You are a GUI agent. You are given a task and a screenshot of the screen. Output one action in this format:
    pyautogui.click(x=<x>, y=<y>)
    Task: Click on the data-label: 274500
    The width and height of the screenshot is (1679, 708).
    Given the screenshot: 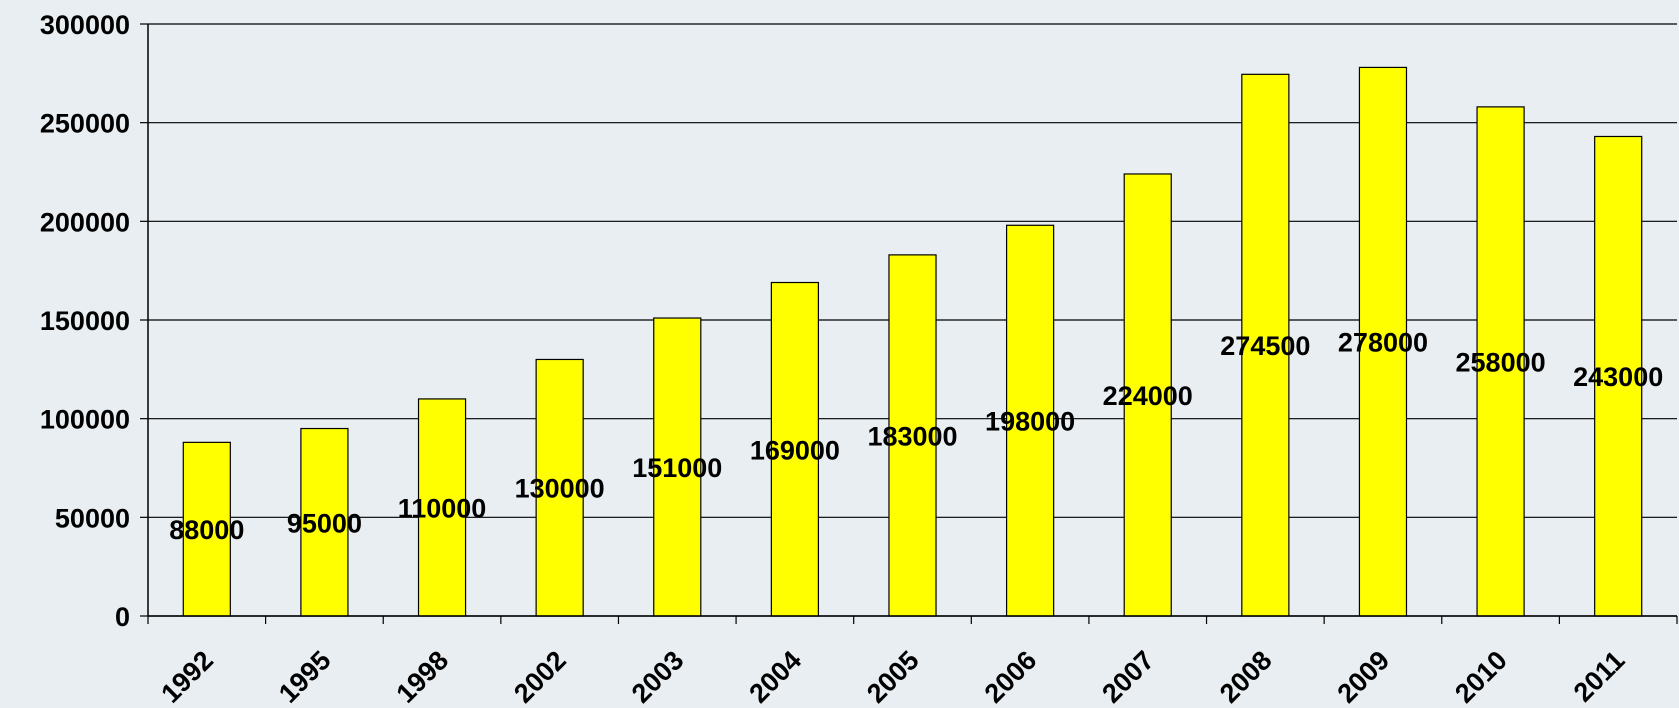 What is the action you would take?
    pyautogui.click(x=1265, y=346)
    